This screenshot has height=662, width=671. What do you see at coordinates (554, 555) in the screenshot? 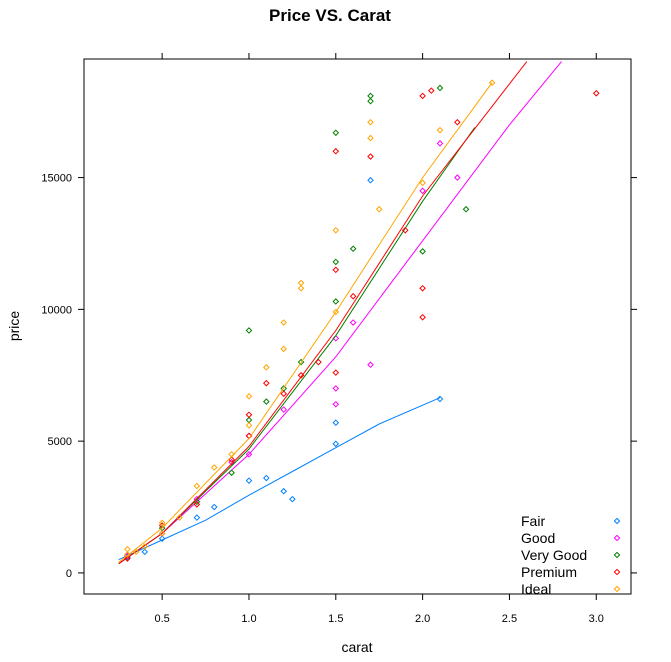
I see `legend-label-very-good: Very Good` at bounding box center [554, 555].